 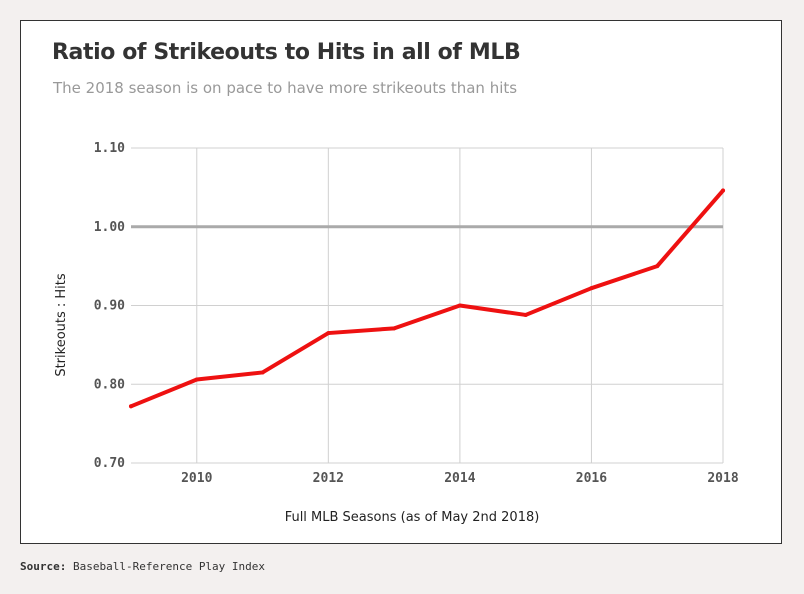 What do you see at coordinates (109, 384) in the screenshot?
I see `y-tick-label: 0.80` at bounding box center [109, 384].